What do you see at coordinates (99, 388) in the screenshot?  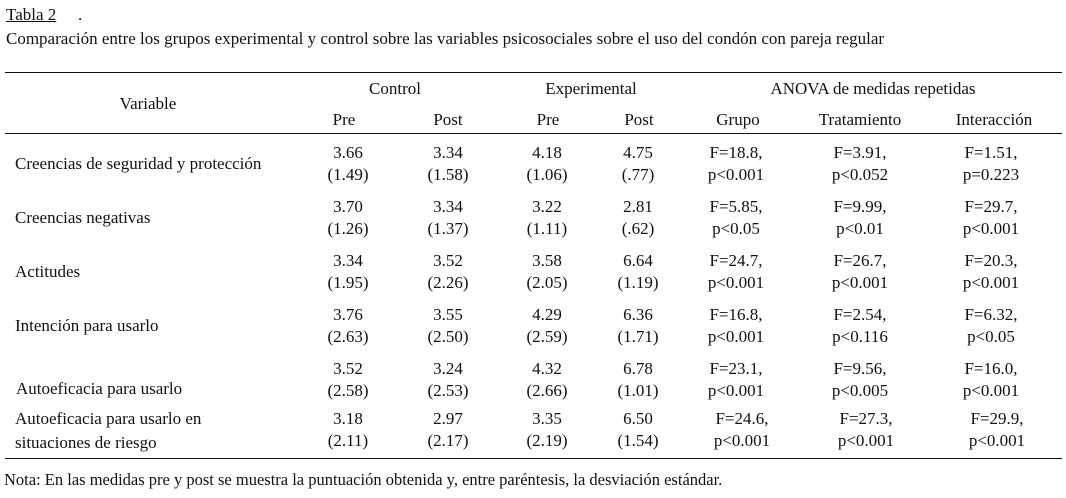 I see `row-variable-label: Autoeficacia para usarlo` at bounding box center [99, 388].